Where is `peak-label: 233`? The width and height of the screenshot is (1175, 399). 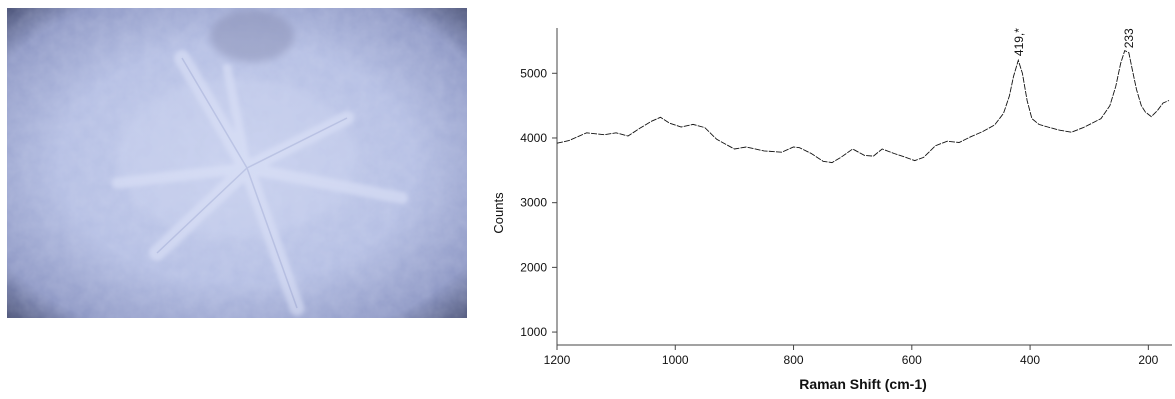
peak-label: 233 is located at coordinates (1129, 38).